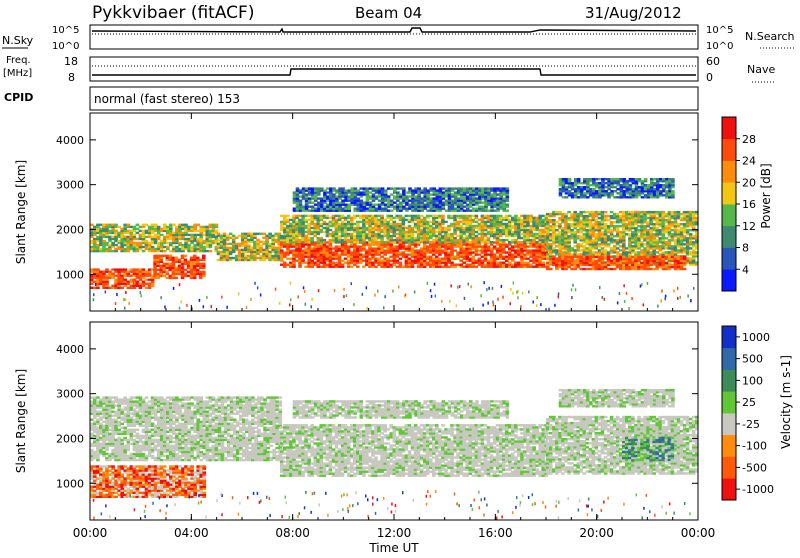  I want to click on beam-title: Beam 04, so click(388, 13).